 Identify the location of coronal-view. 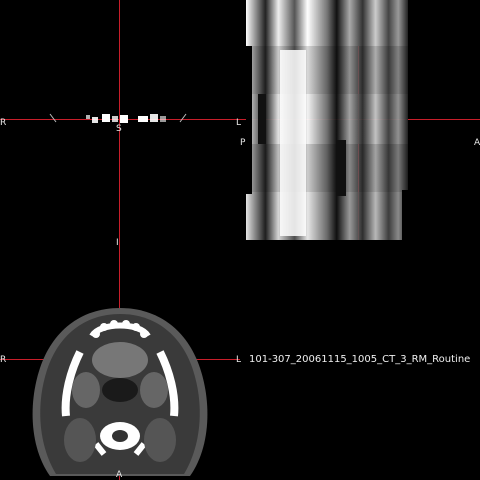
(120, 120).